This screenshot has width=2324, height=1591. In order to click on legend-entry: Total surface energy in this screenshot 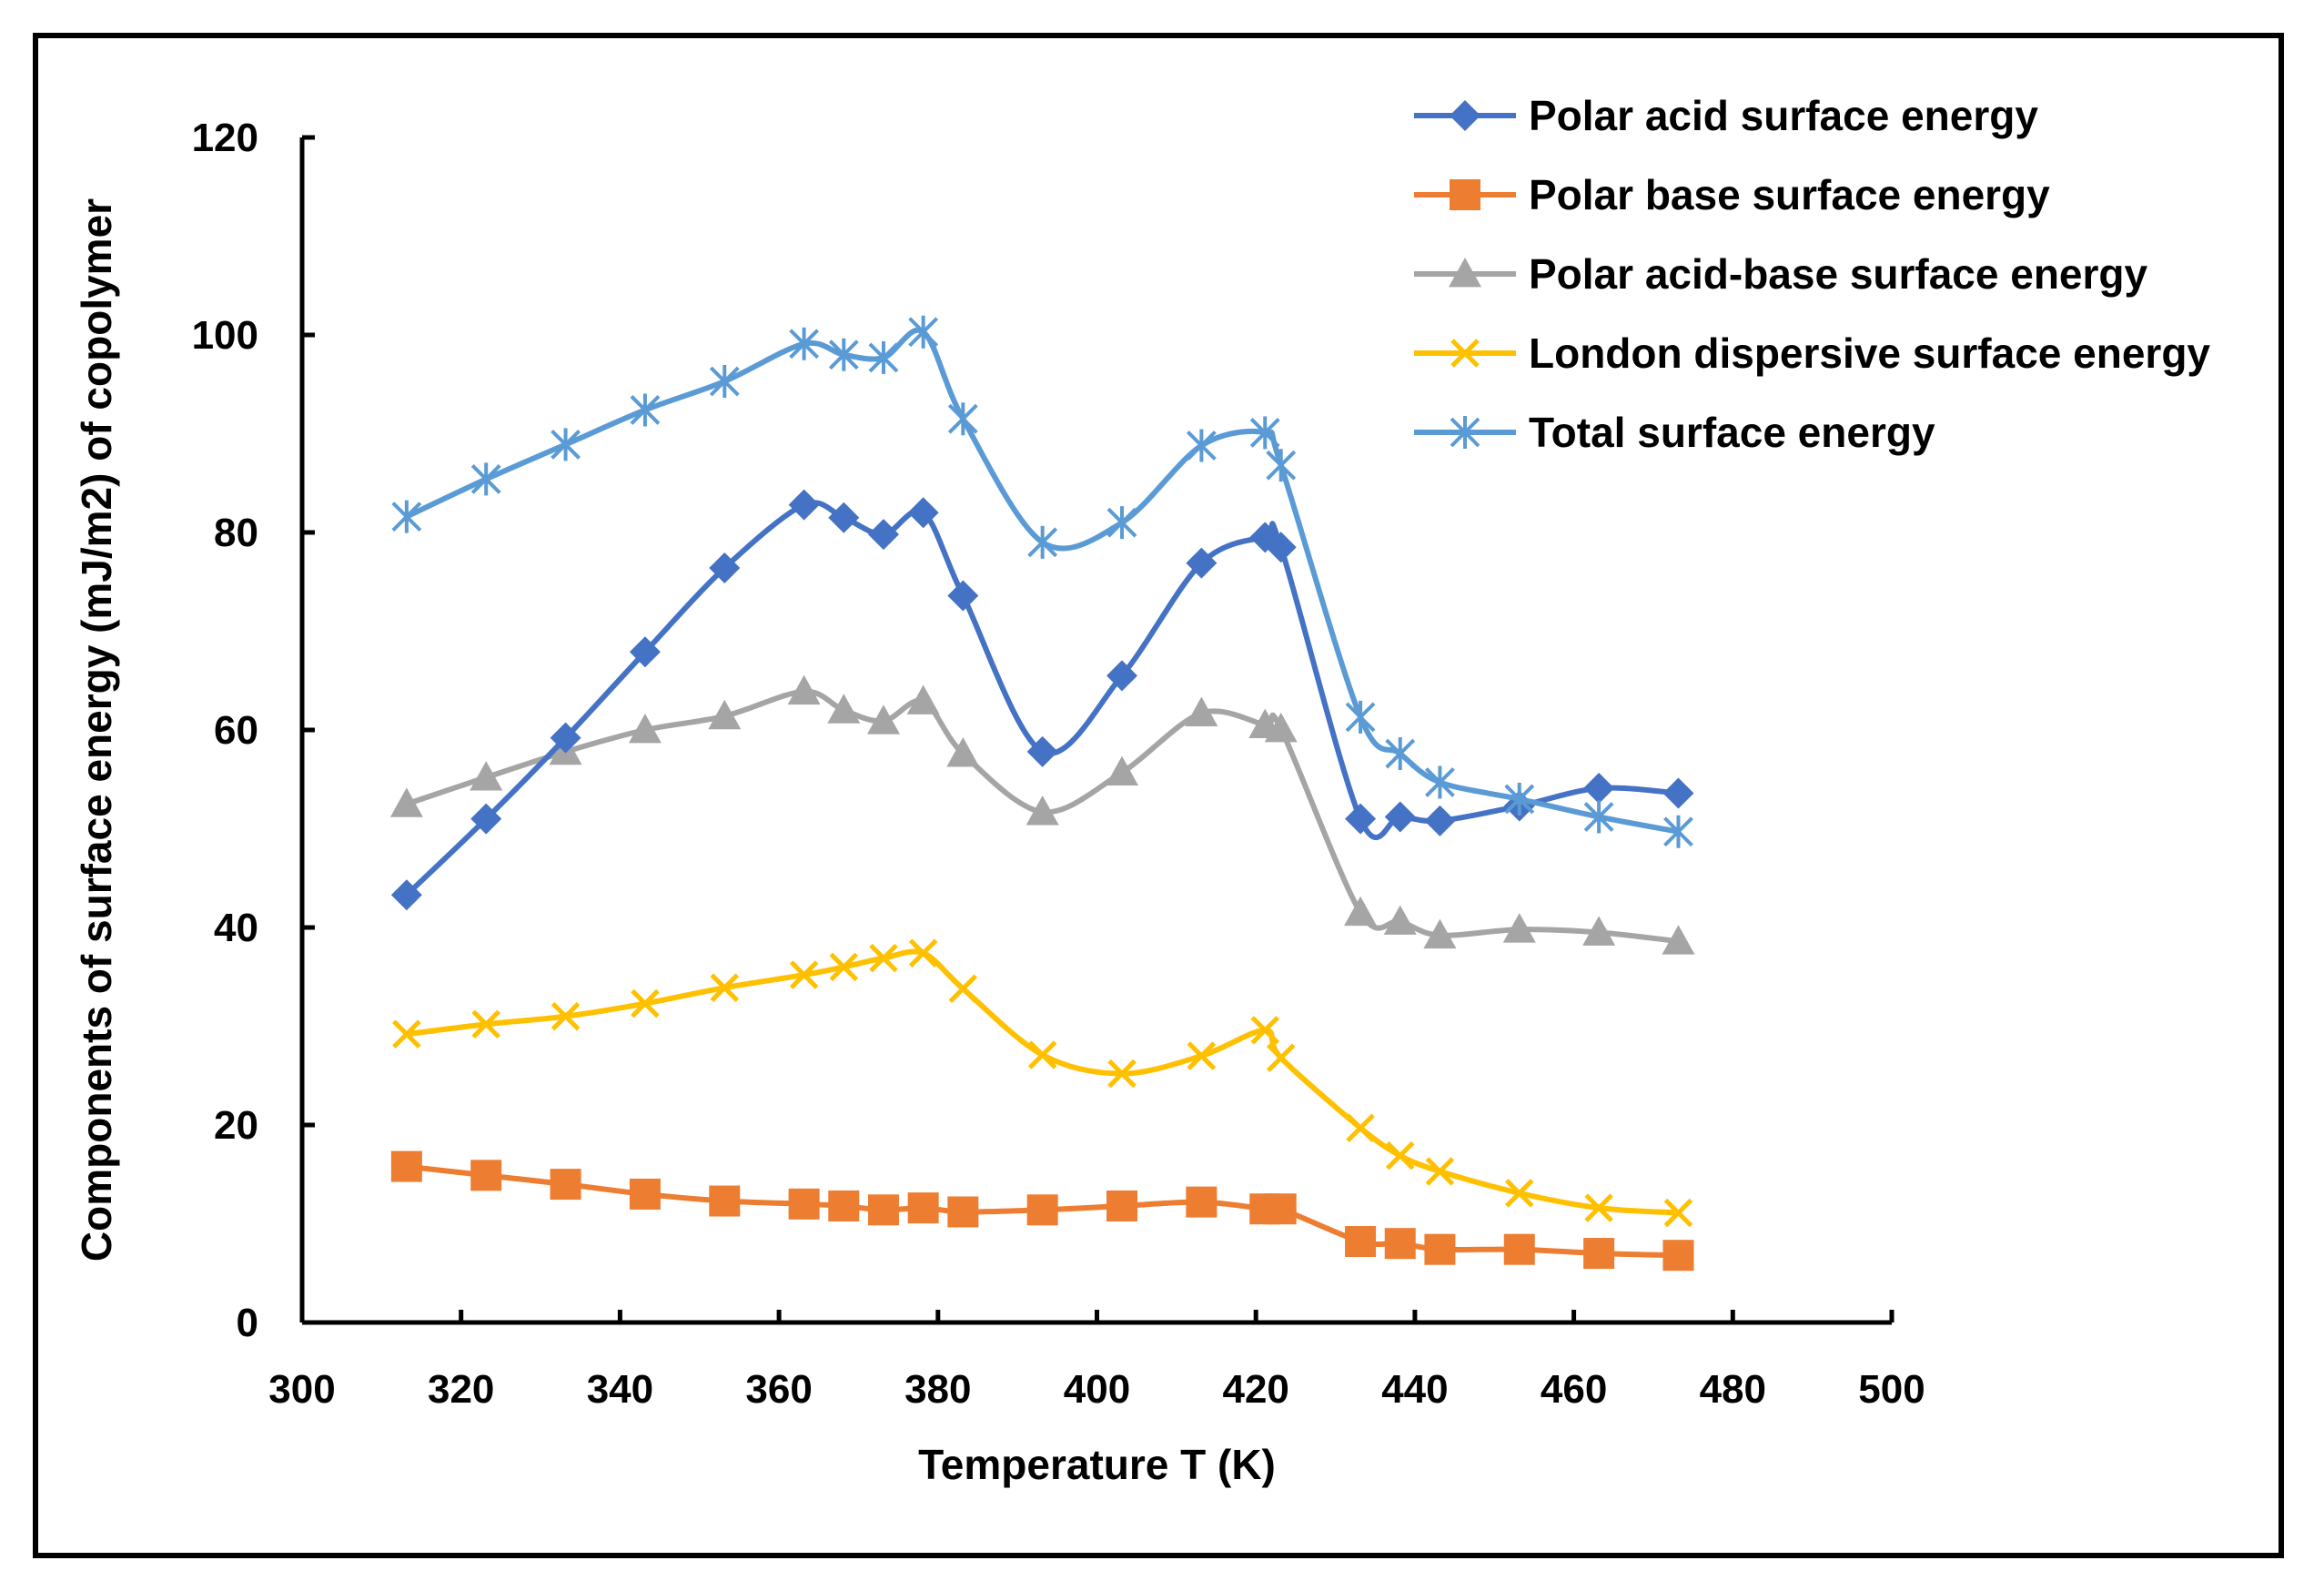, I will do `click(1674, 432)`.